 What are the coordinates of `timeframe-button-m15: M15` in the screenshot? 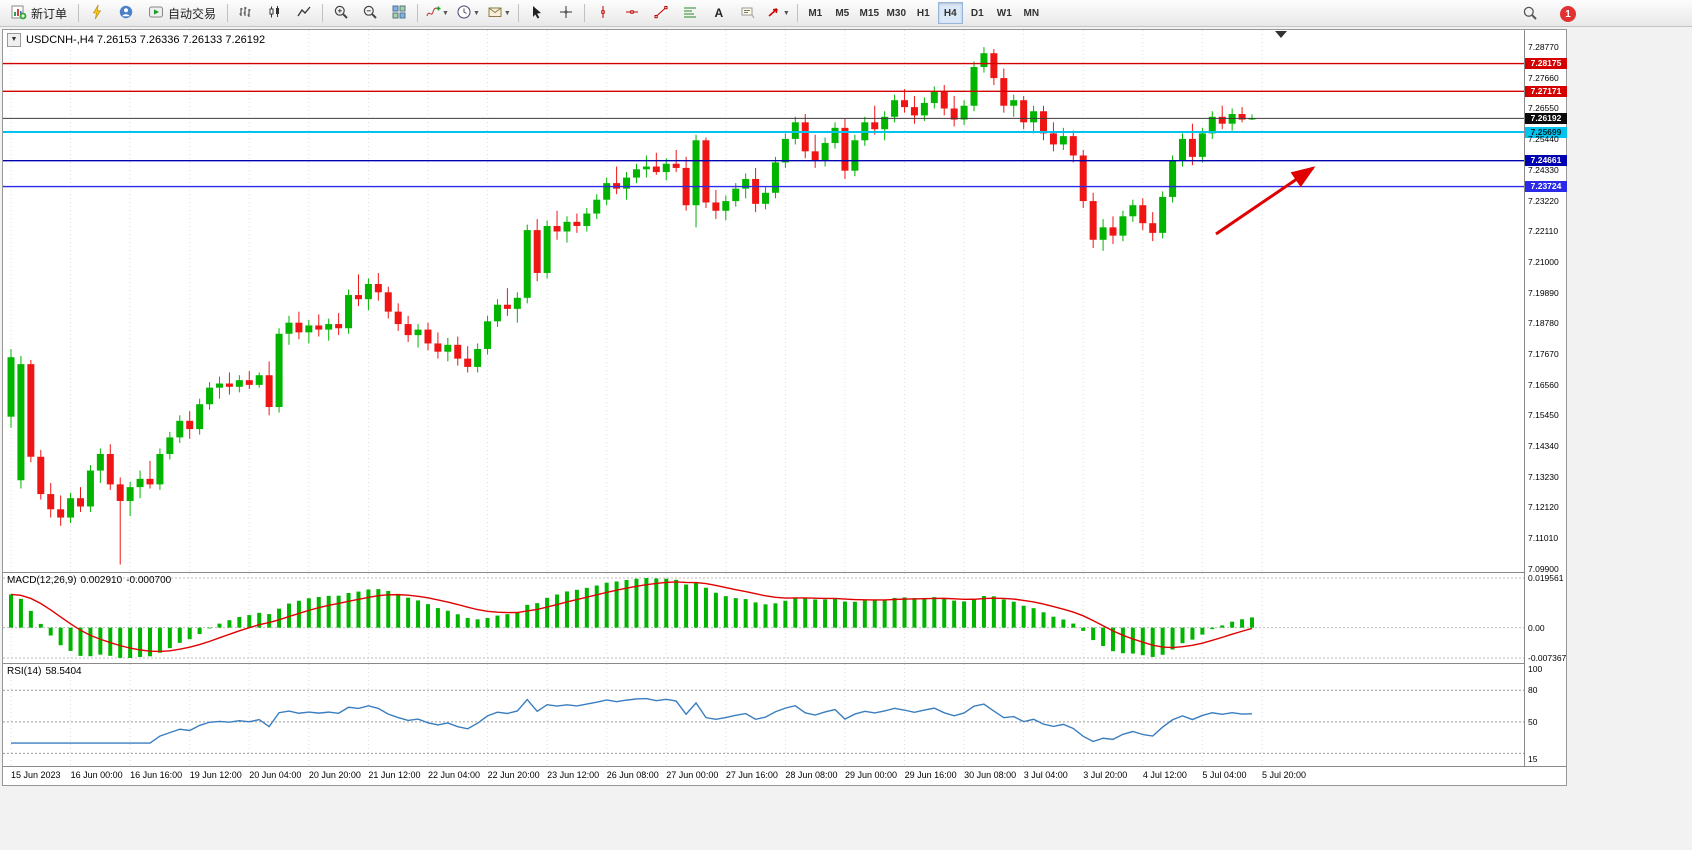 It's located at (869, 13).